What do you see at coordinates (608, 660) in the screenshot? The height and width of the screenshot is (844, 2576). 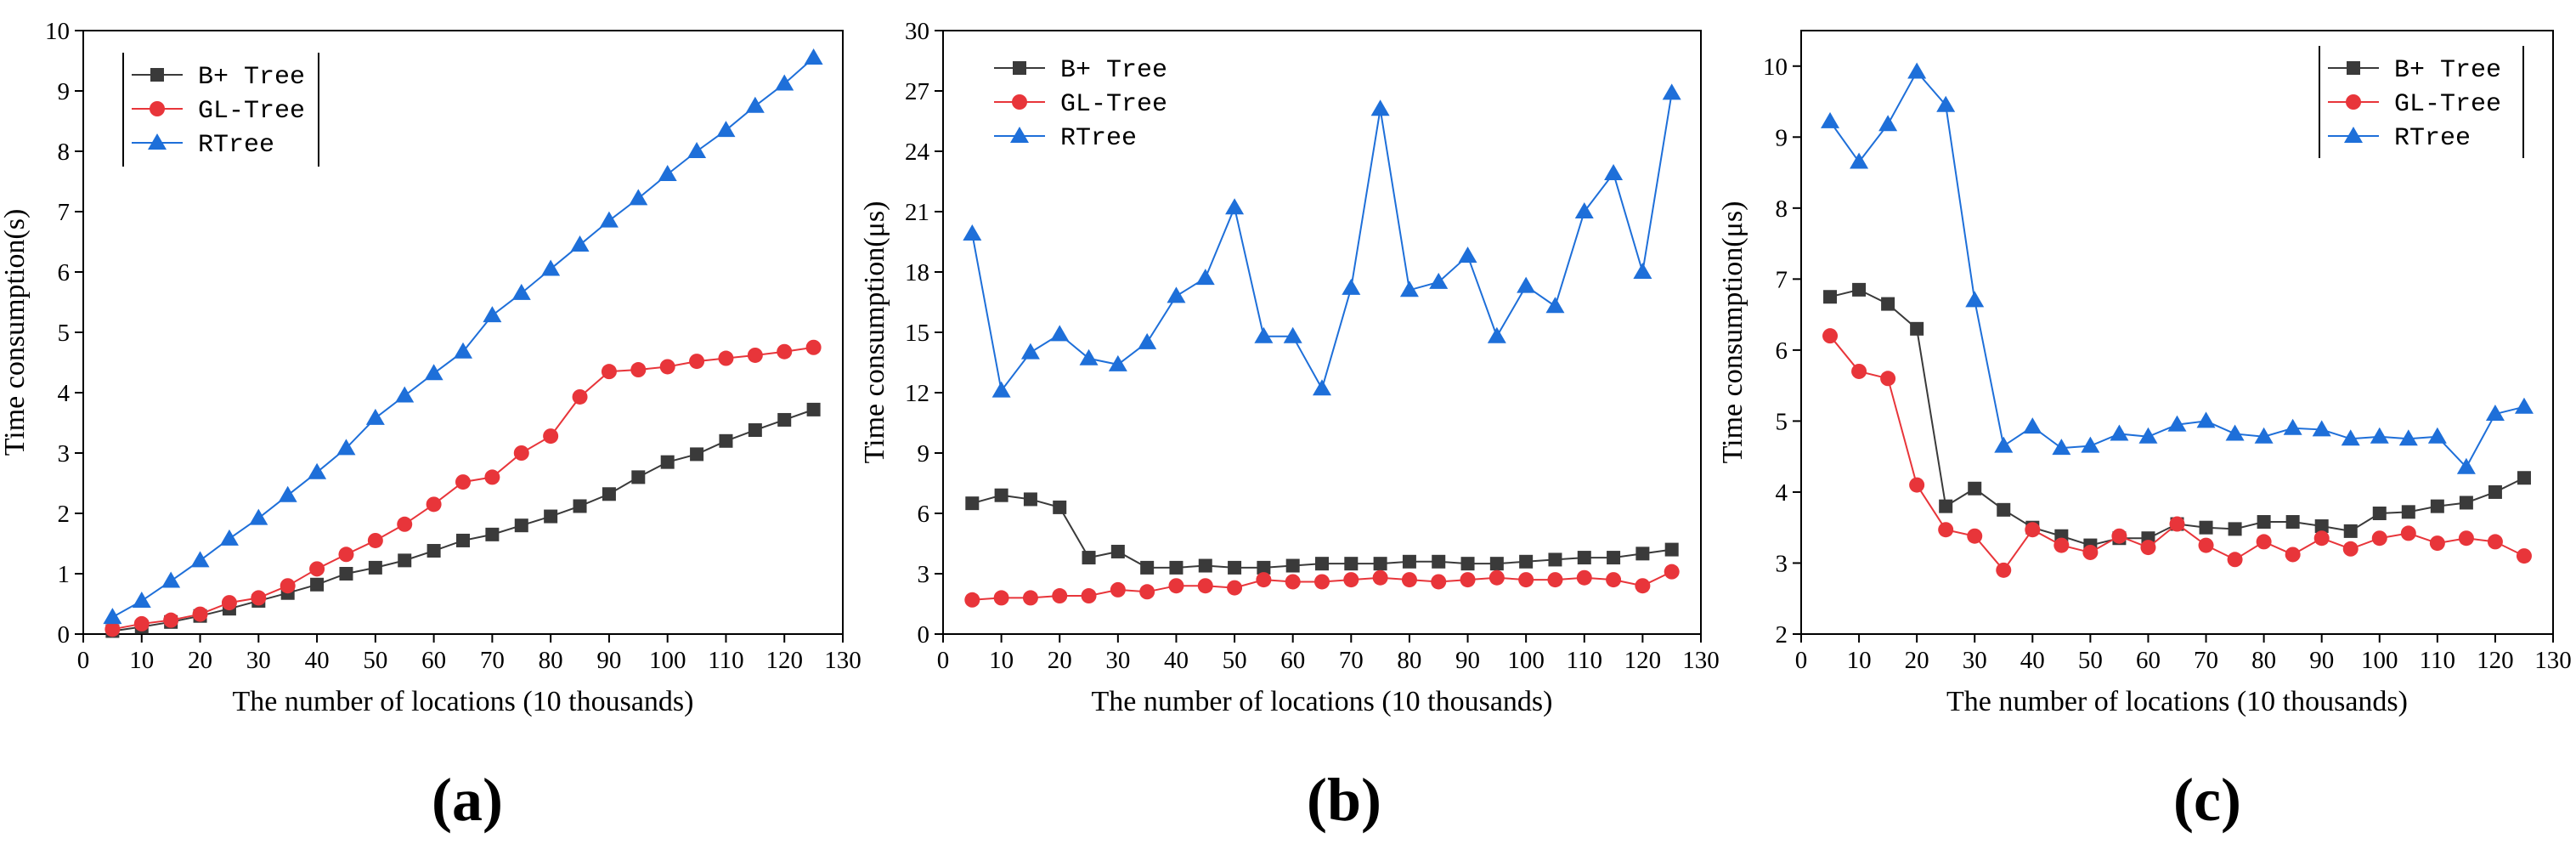 I see `panel-a-x-tick-label: 90` at bounding box center [608, 660].